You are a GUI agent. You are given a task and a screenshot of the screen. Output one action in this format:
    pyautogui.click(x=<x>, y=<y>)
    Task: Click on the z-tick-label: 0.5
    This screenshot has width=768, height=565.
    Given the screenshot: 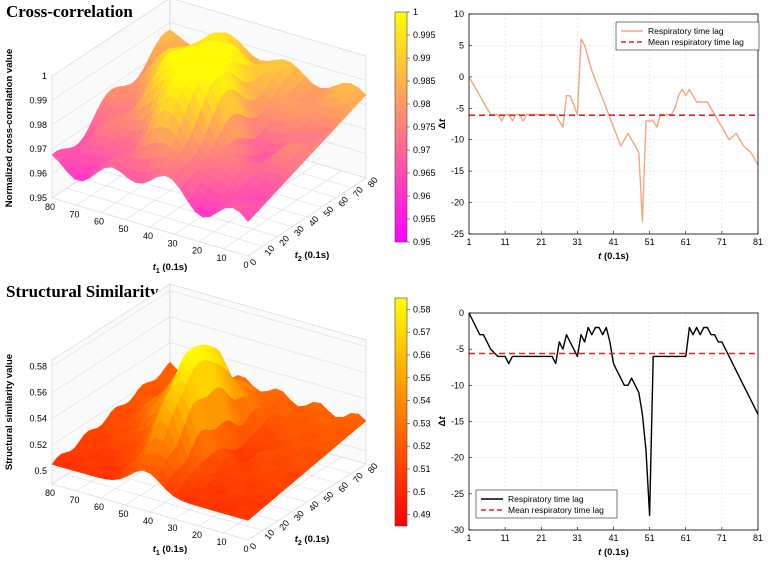 What is the action you would take?
    pyautogui.click(x=40, y=471)
    